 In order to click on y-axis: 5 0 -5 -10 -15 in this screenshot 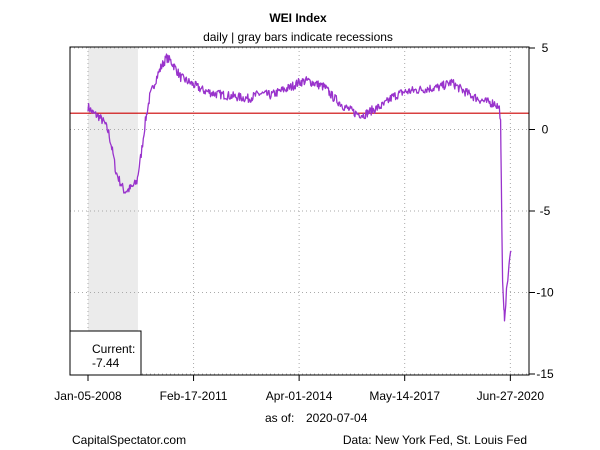, I will do `click(541, 211)`.